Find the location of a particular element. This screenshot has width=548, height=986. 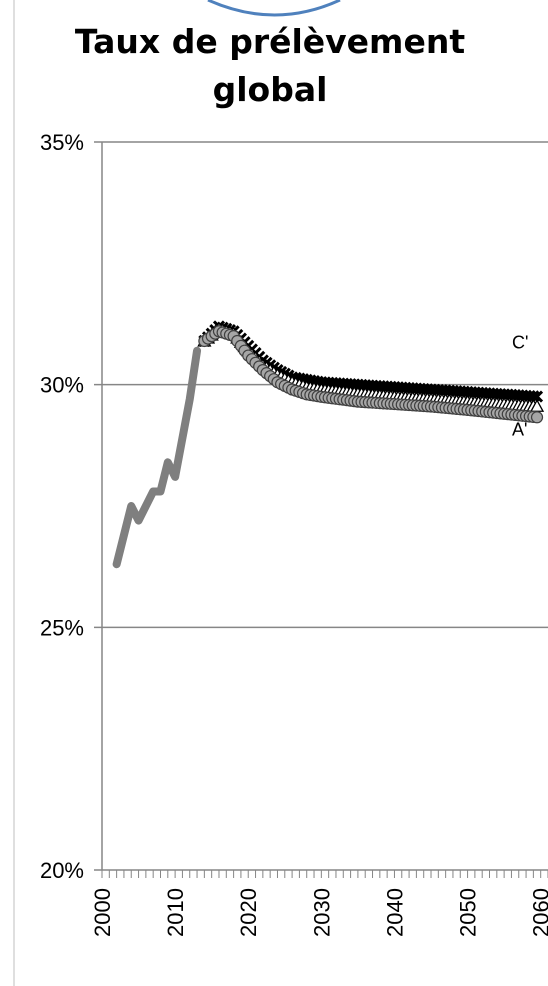

x-tick-label: 2040 is located at coordinates (394, 912).